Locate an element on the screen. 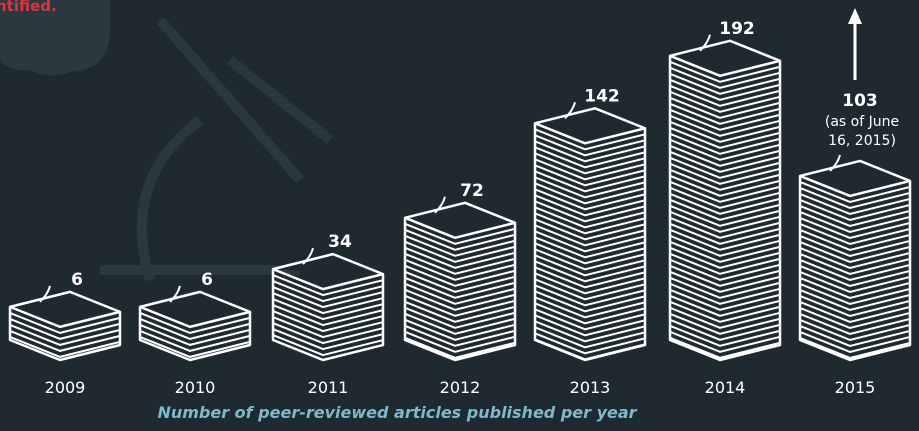 This screenshot has height=431, width=919. x-tick-label: 2009 is located at coordinates (65, 387).